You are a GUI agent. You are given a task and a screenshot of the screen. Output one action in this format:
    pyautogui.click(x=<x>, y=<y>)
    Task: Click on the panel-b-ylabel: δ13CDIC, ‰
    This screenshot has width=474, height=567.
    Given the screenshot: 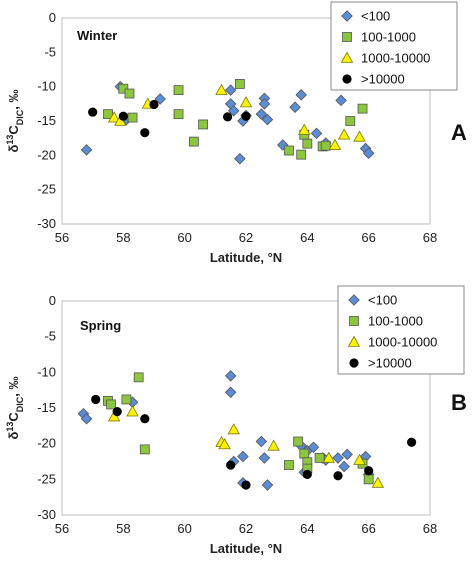 What is the action you would take?
    pyautogui.click(x=15, y=407)
    